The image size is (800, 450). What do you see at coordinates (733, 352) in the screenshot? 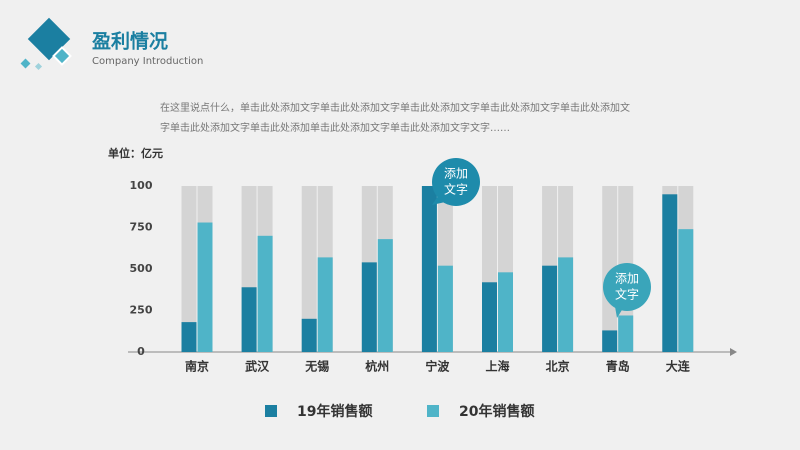
I see `axis-arrow` at bounding box center [733, 352].